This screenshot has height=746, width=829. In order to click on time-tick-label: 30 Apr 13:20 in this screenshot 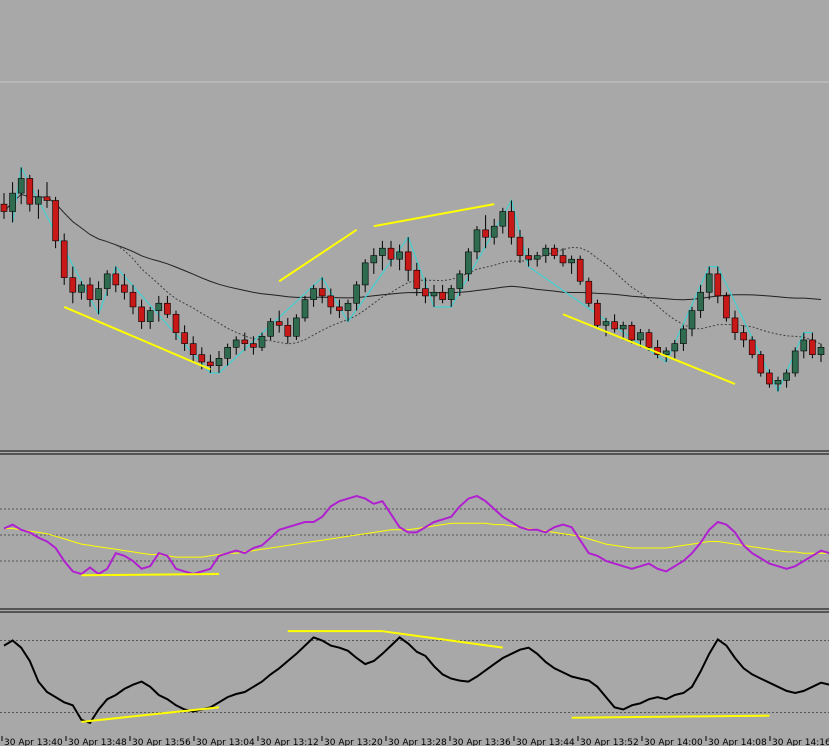, I will do `click(353, 742)`.